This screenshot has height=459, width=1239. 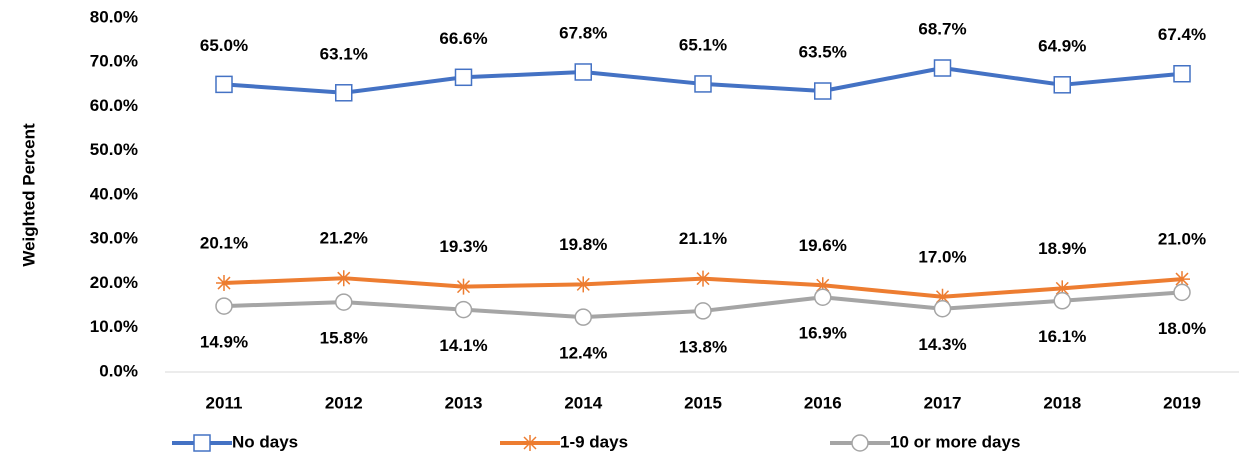 What do you see at coordinates (224, 45) in the screenshot?
I see `data-label: 65.0%` at bounding box center [224, 45].